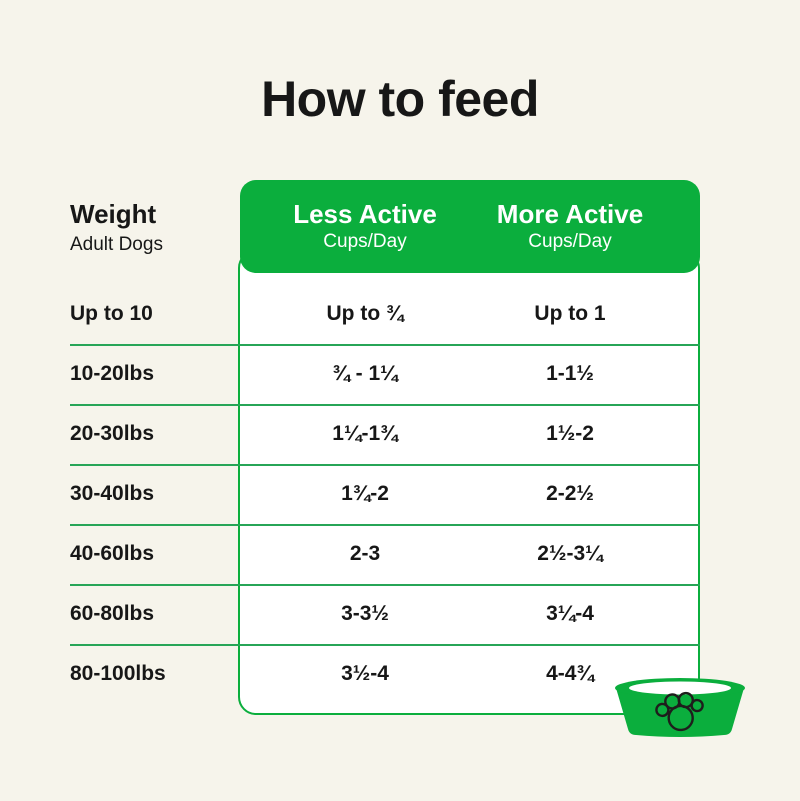  Describe the element at coordinates (570, 313) in the screenshot. I see `row-value-more-active: Up to 1` at that location.